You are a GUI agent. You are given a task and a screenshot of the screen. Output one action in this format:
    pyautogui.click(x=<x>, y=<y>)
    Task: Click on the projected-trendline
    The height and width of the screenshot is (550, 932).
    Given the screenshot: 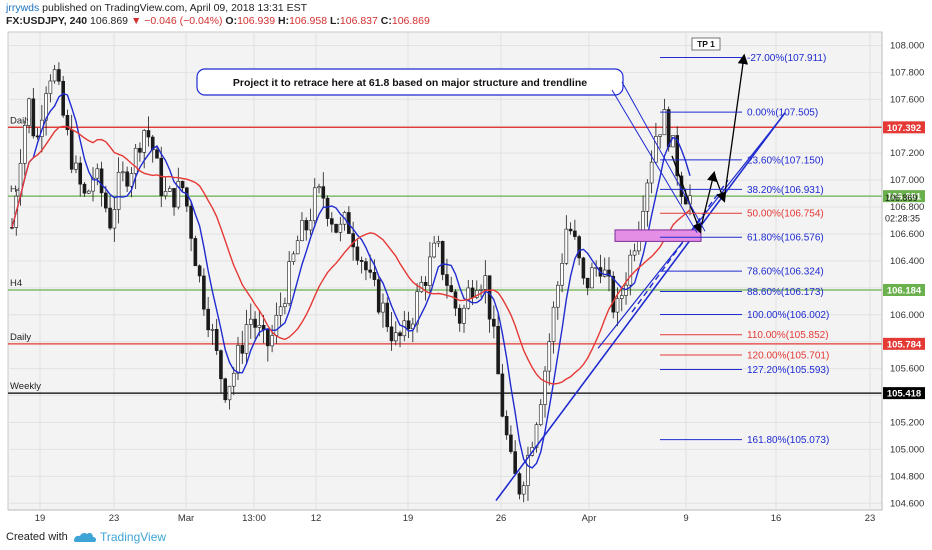 What is the action you would take?
    pyautogui.click(x=680, y=246)
    